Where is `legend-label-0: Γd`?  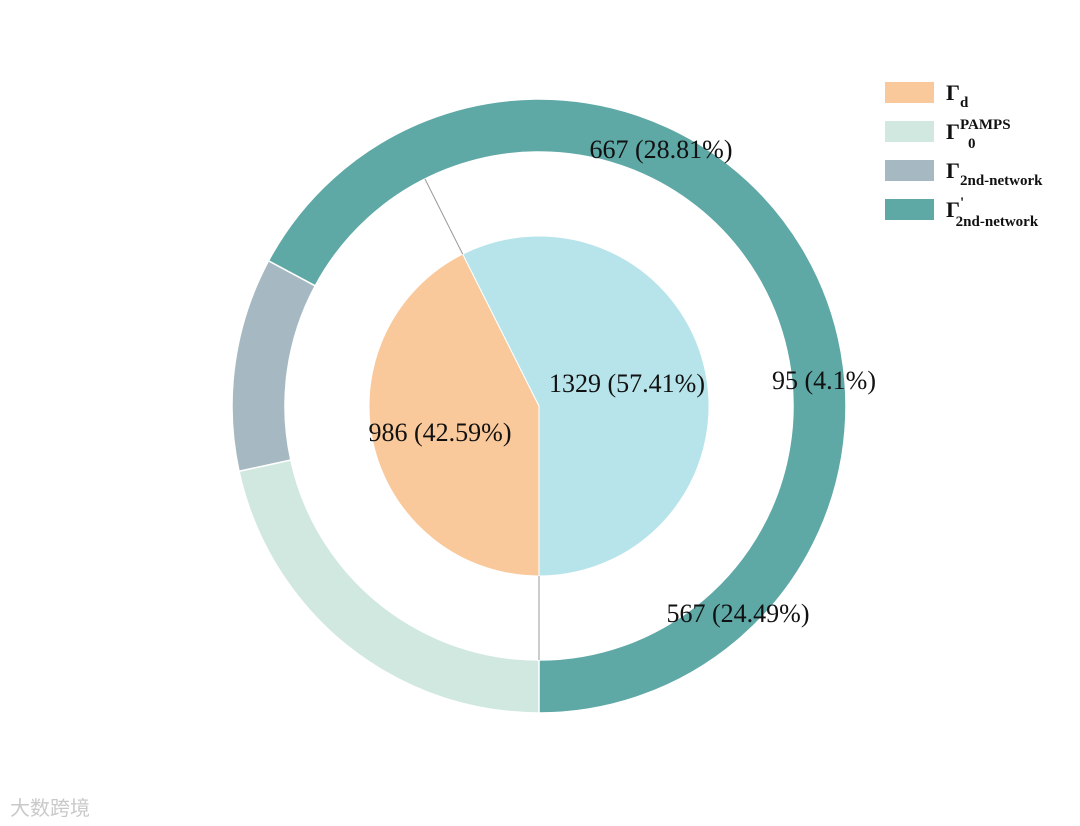
legend-label-0: Γd is located at coordinates (957, 95).